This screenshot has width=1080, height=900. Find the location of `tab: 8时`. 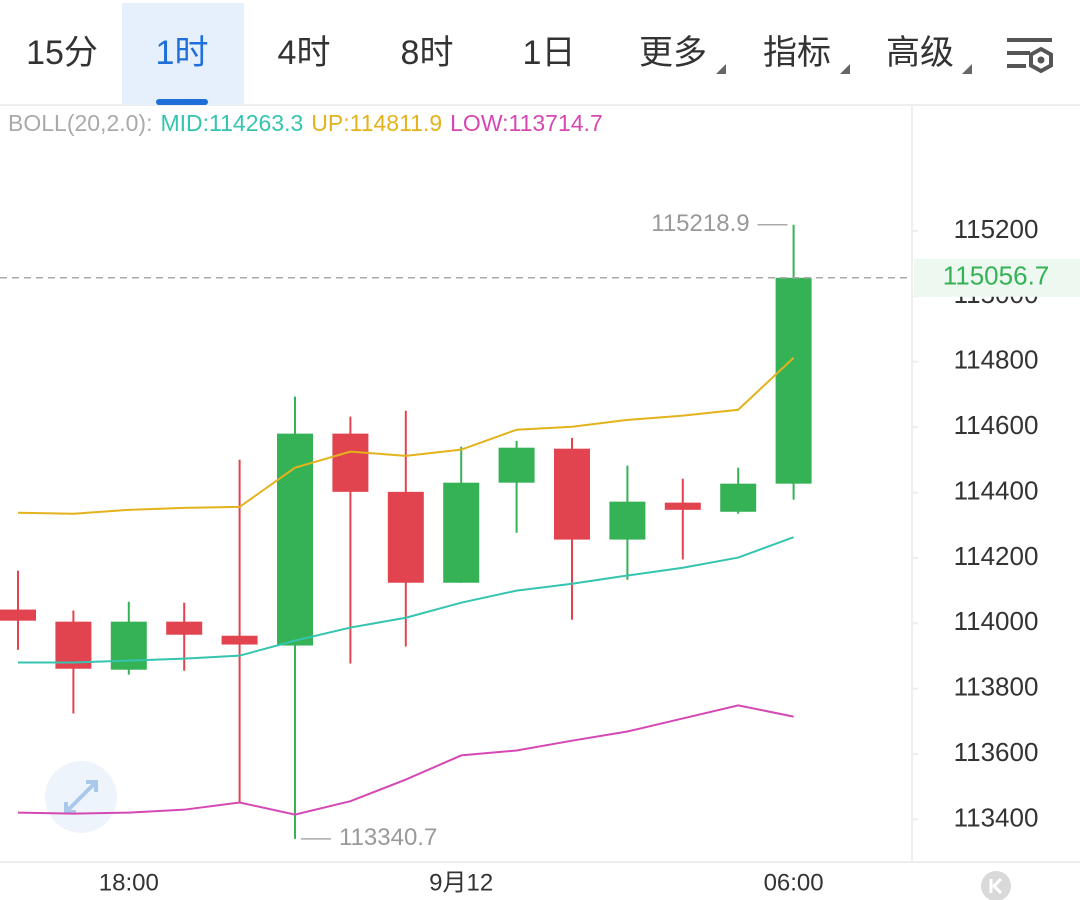

tab: 8时 is located at coordinates (427, 53).